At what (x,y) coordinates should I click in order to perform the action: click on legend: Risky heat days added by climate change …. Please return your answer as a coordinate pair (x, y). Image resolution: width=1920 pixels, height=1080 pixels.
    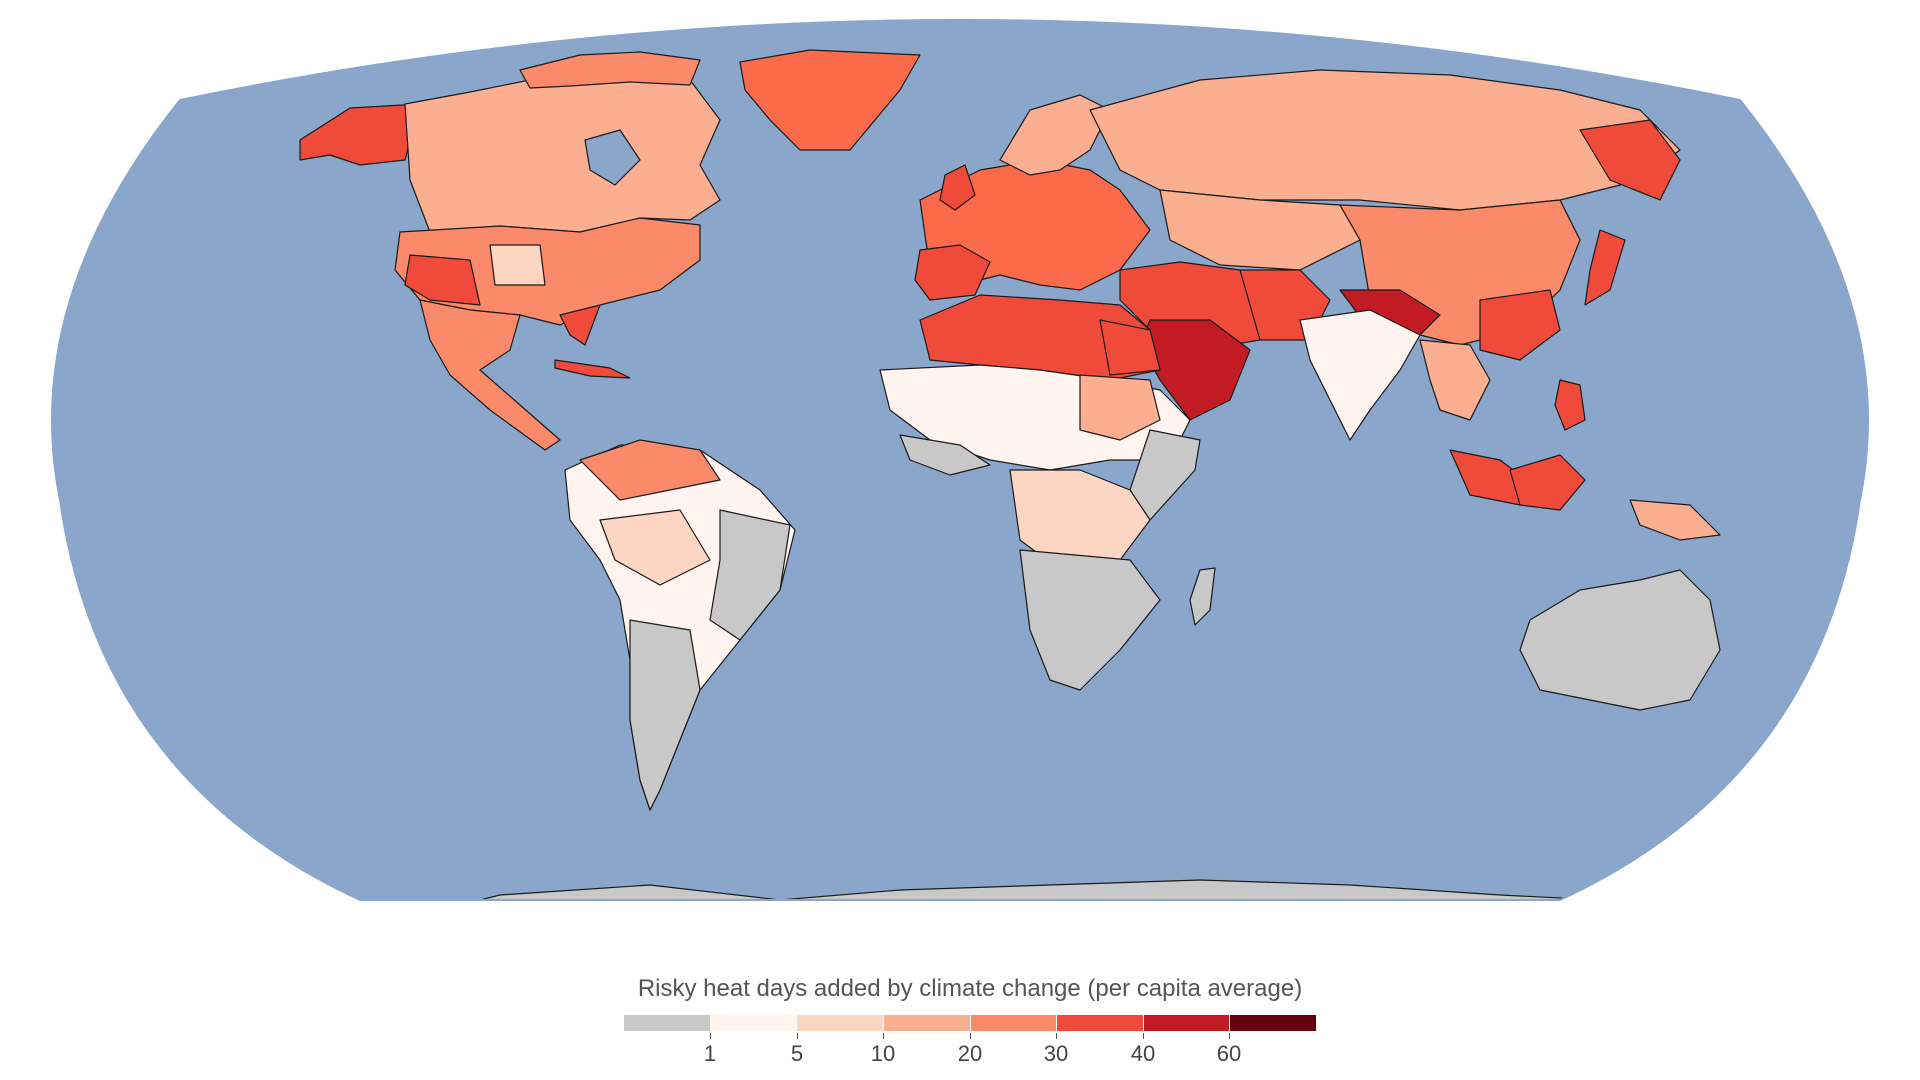
    Looking at the image, I should click on (970, 1021).